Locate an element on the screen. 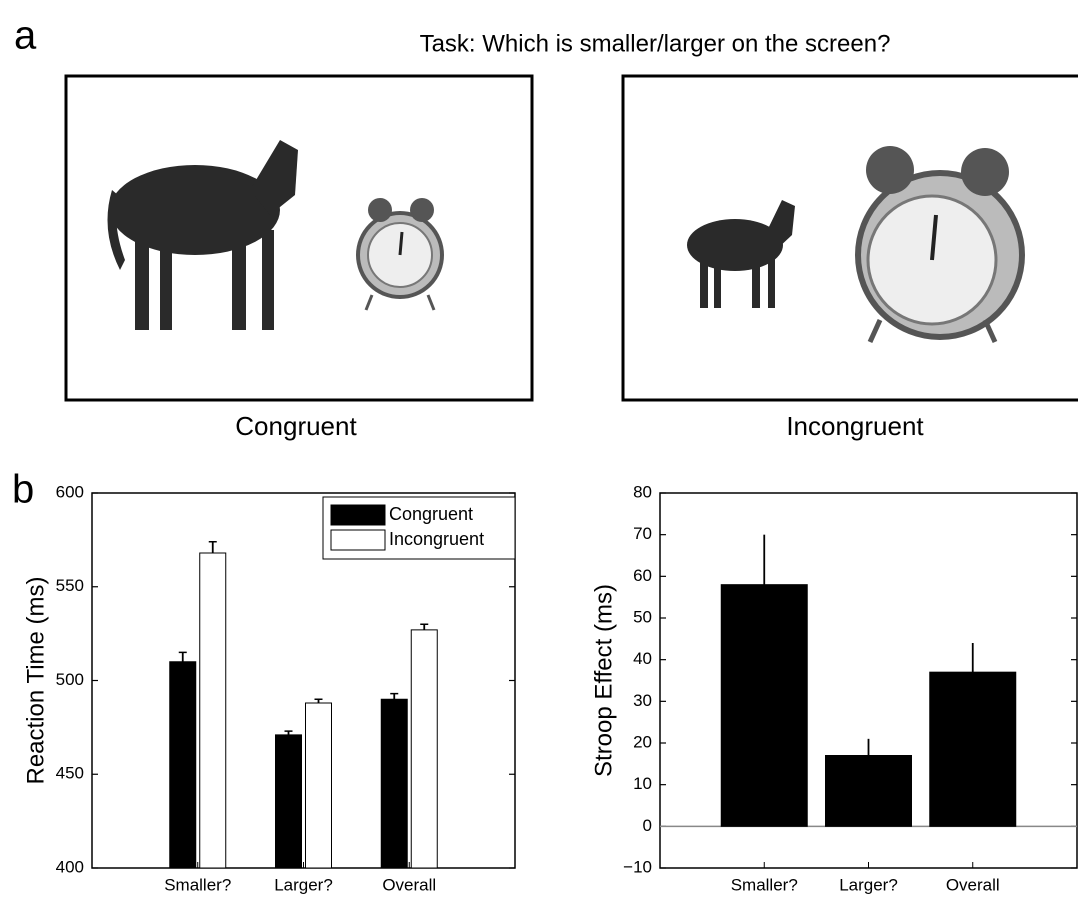 The width and height of the screenshot is (1078, 898). stimulus-caption: Congruent is located at coordinates (296, 426).